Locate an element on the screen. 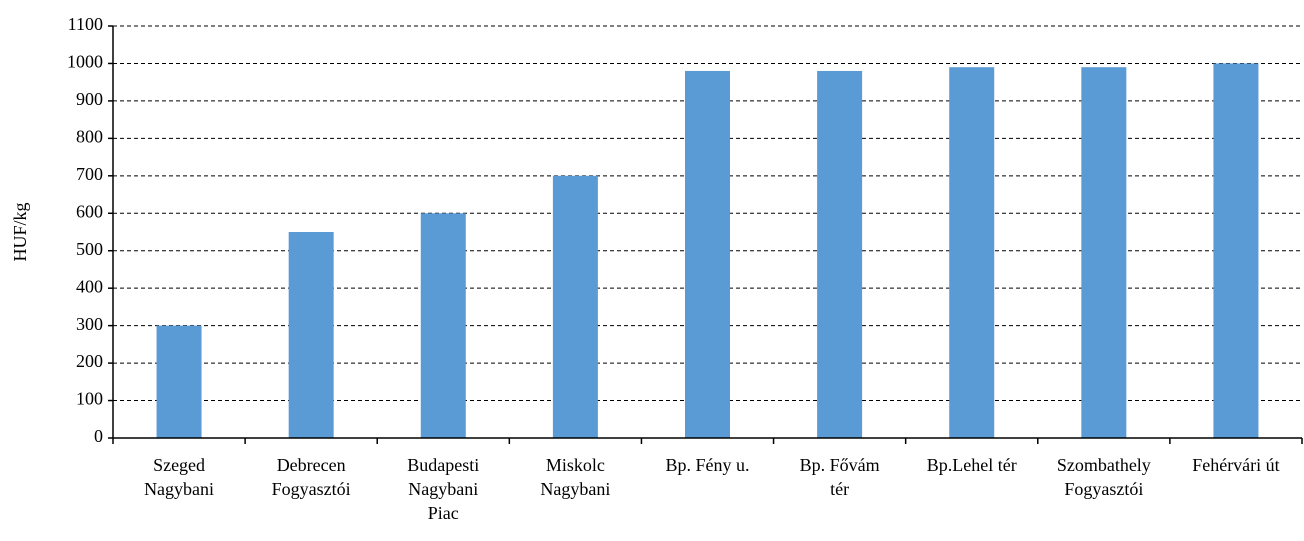  x-tick-label-line: Bp.Lehel tér is located at coordinates (972, 465).